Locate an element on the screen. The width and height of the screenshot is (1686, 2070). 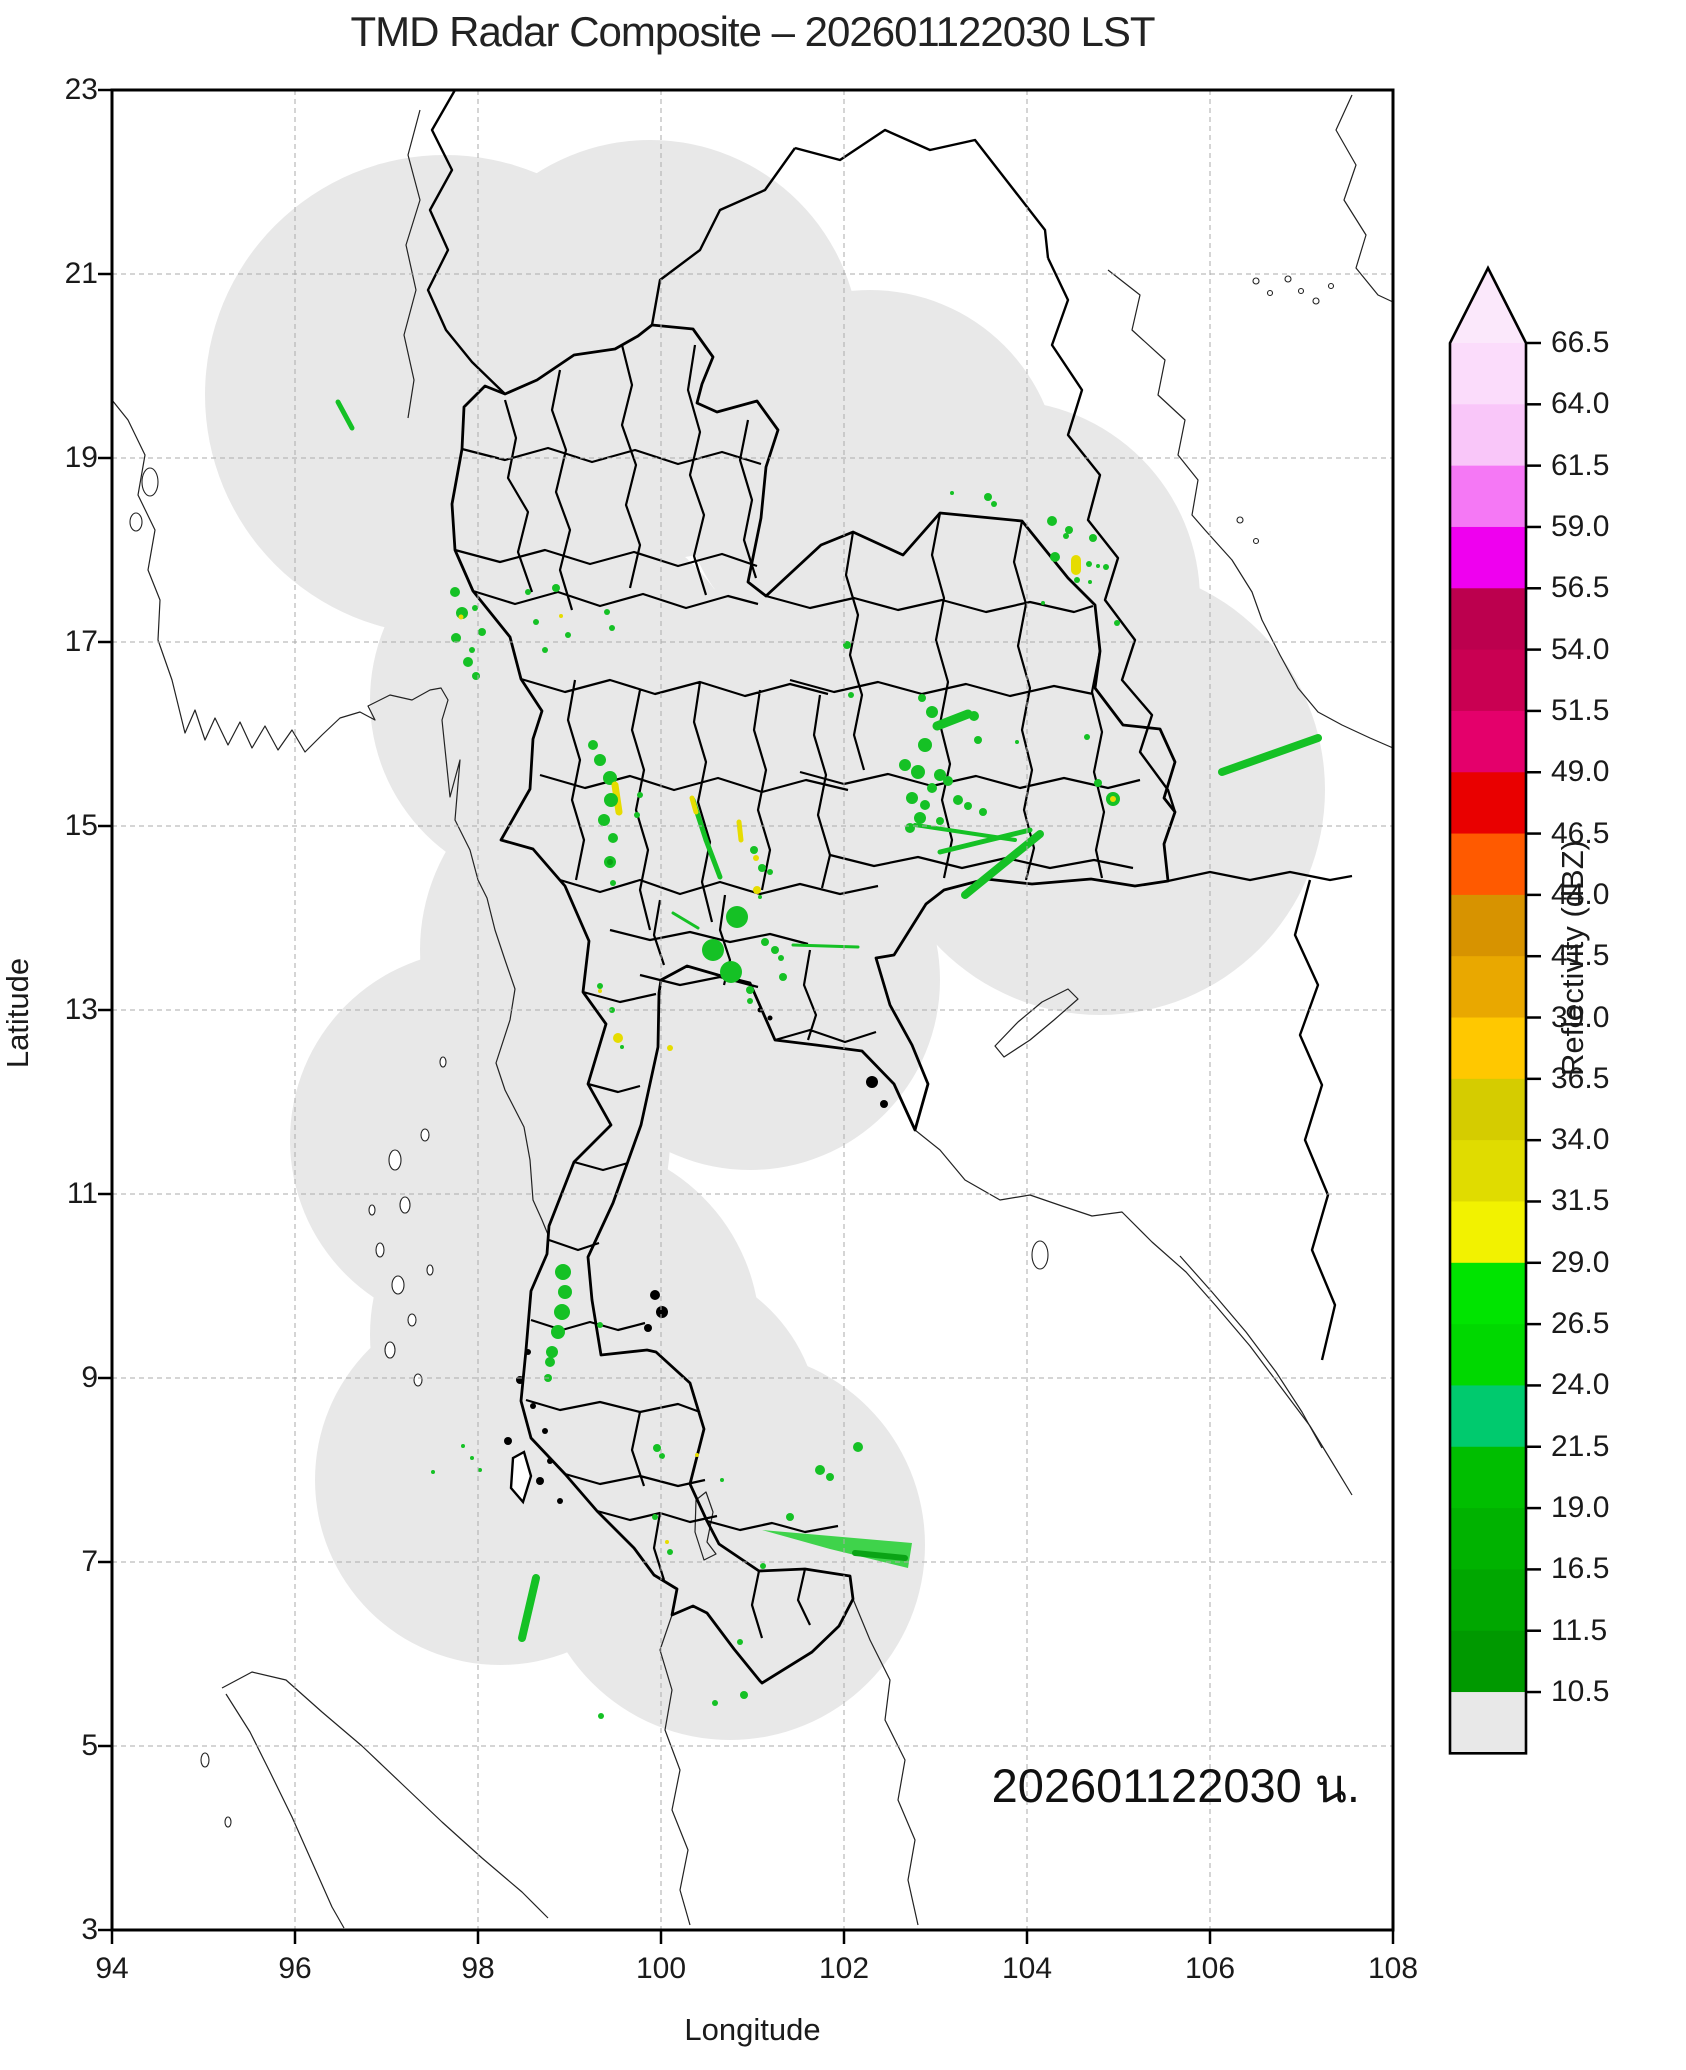
x-tick-label: 100 is located at coordinates (661, 1968).